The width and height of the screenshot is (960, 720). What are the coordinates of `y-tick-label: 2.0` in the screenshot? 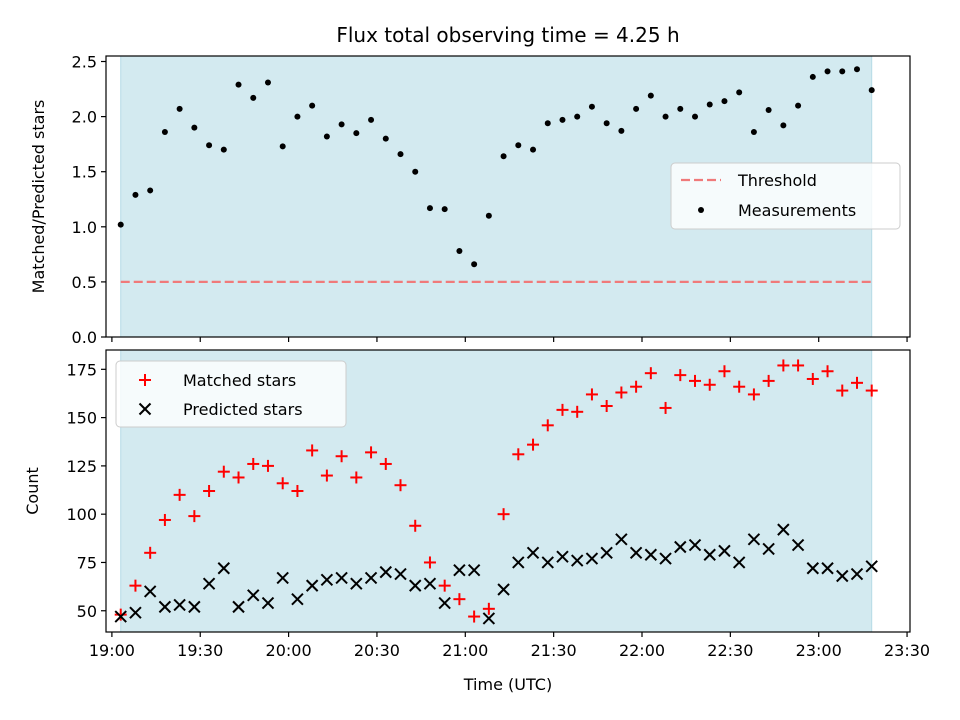 It's located at (84, 117).